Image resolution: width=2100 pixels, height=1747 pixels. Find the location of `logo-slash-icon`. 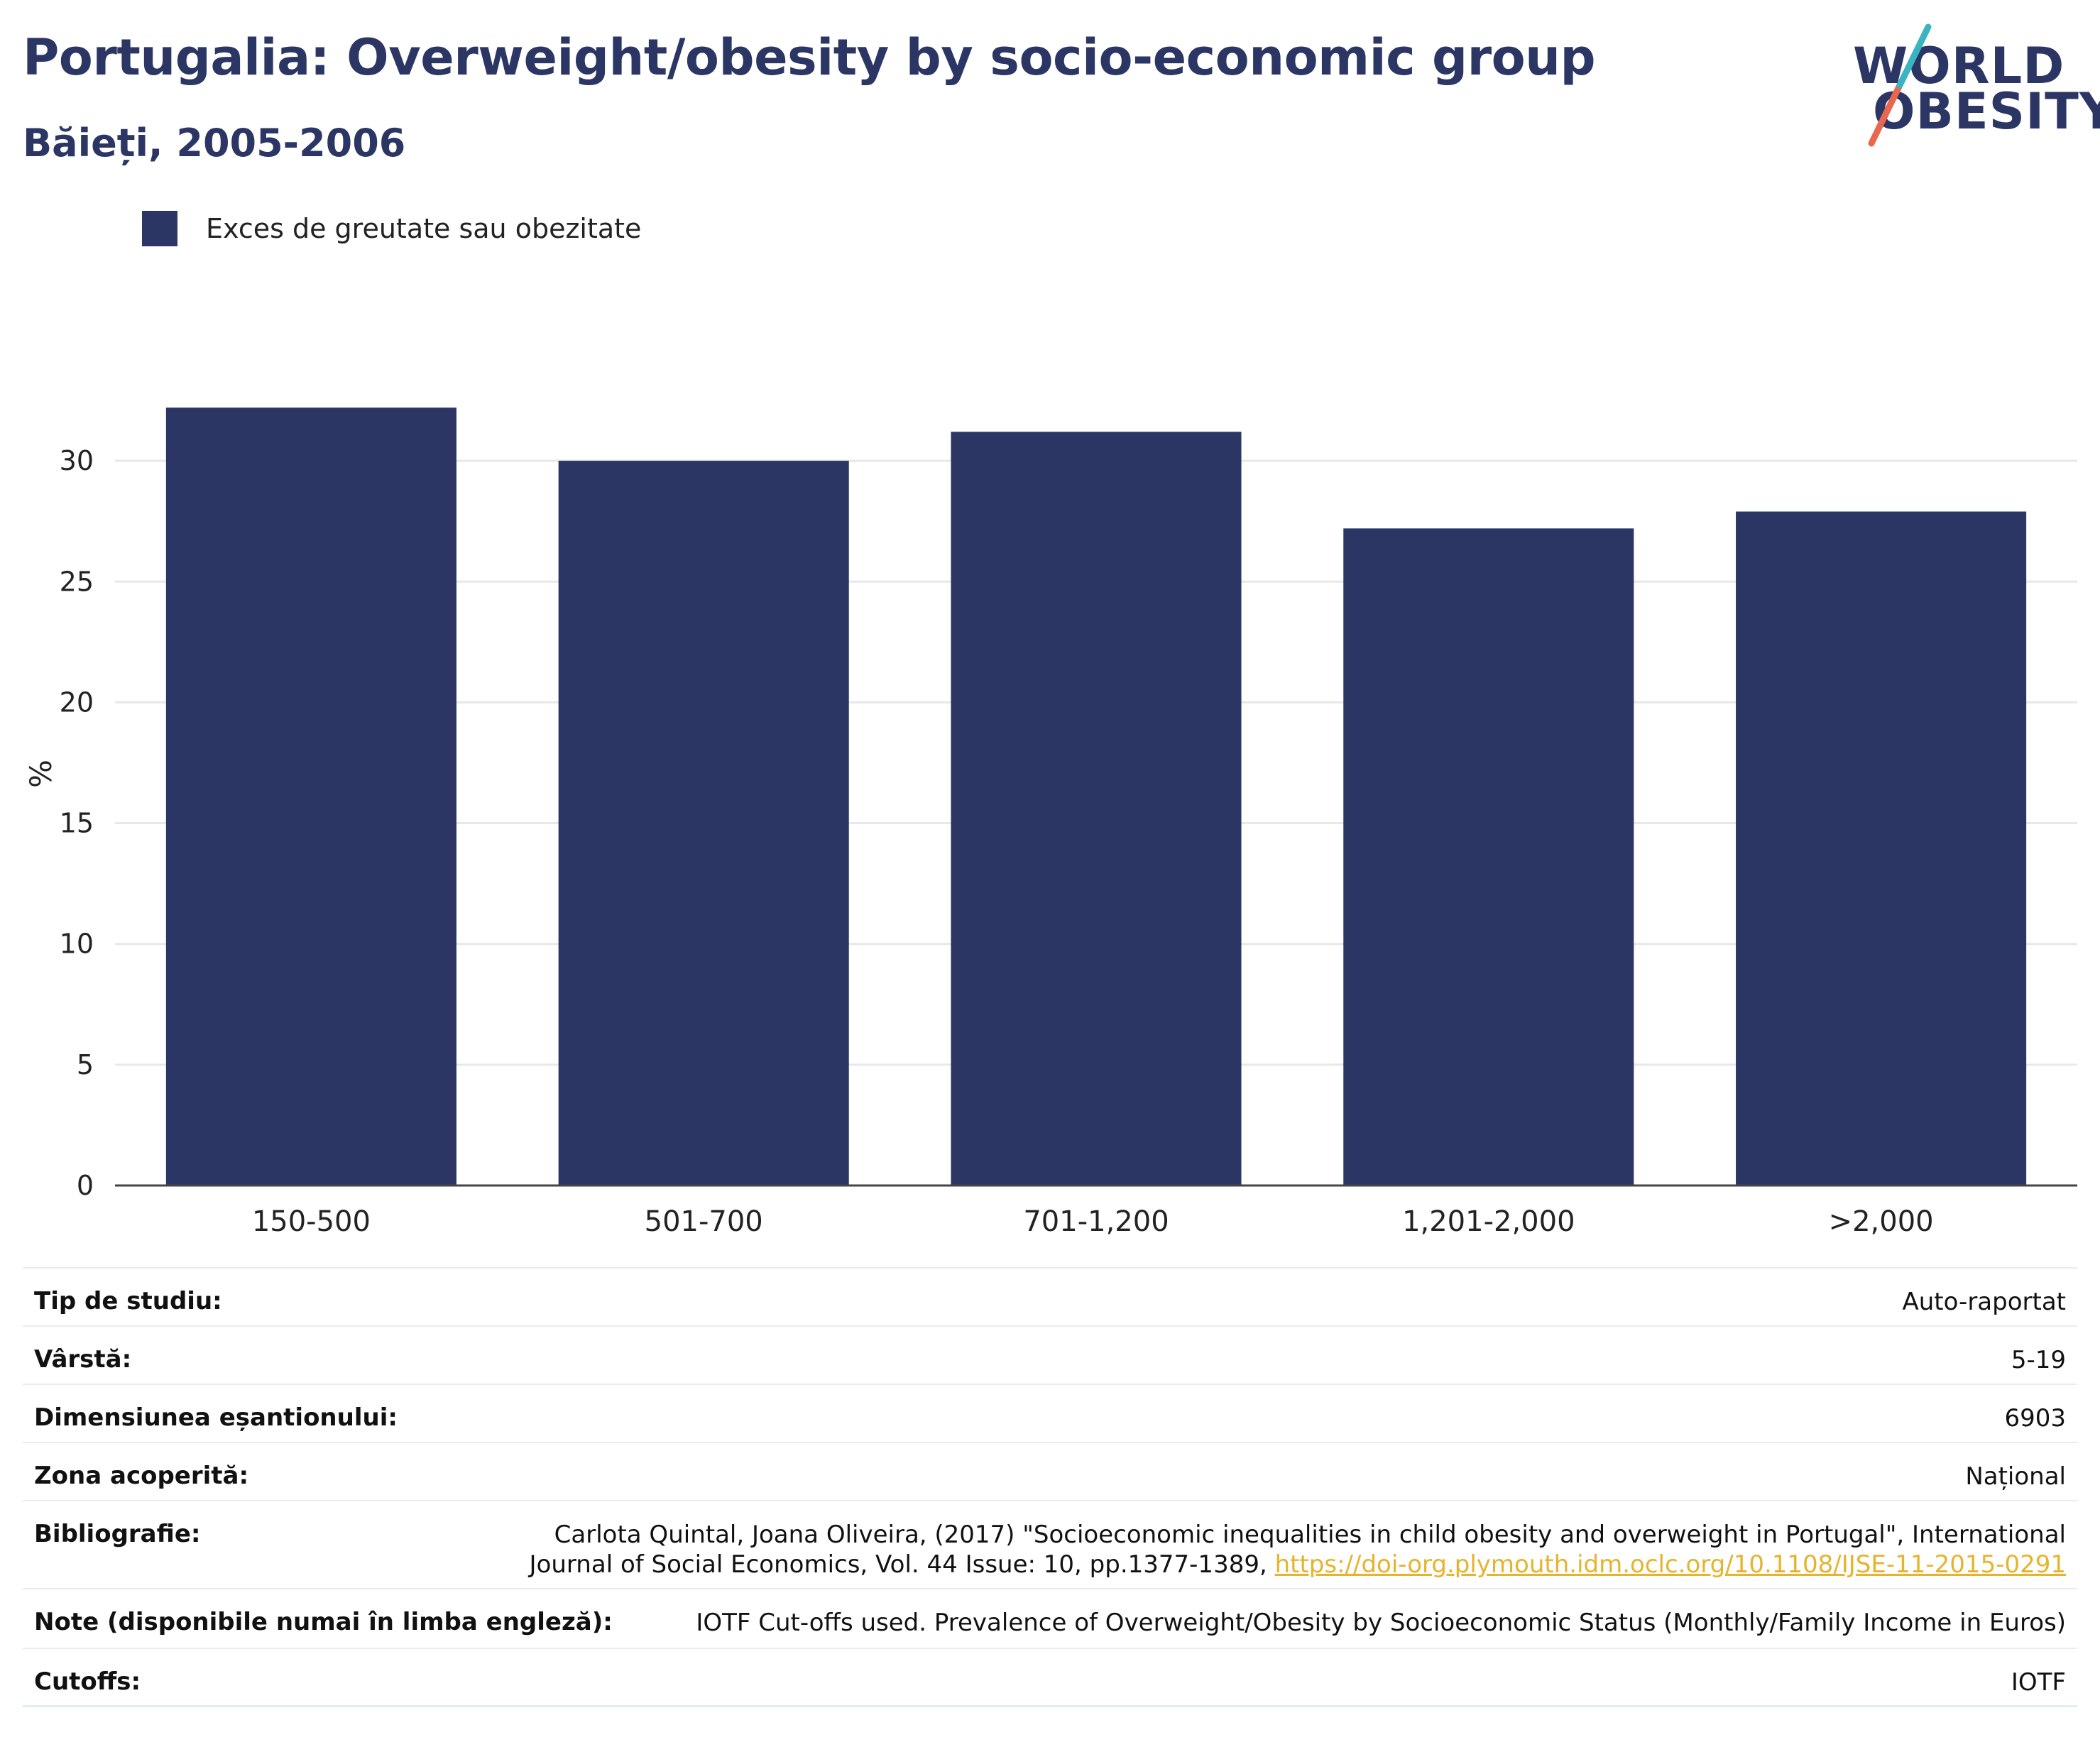

logo-slash-icon is located at coordinates (1900, 85).